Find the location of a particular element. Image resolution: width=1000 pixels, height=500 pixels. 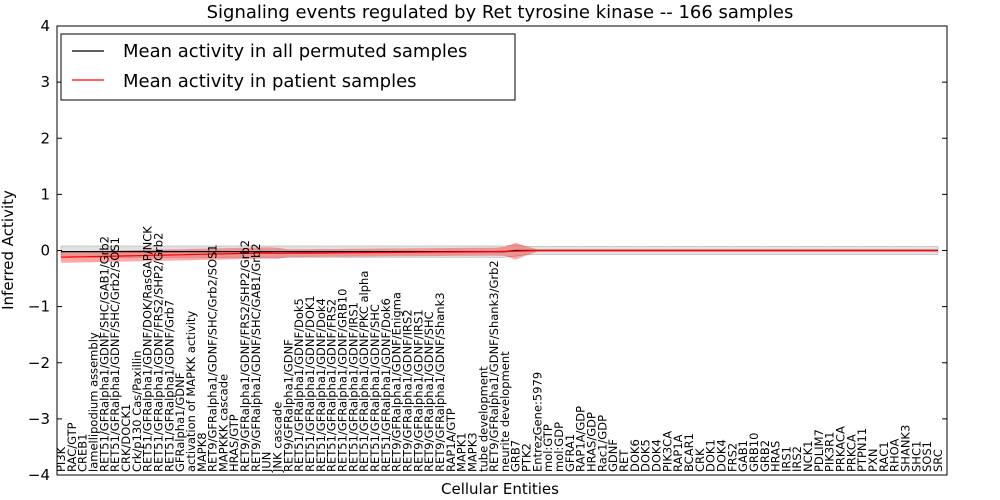

x-tick-label: PIK3CA is located at coordinates (667, 451).